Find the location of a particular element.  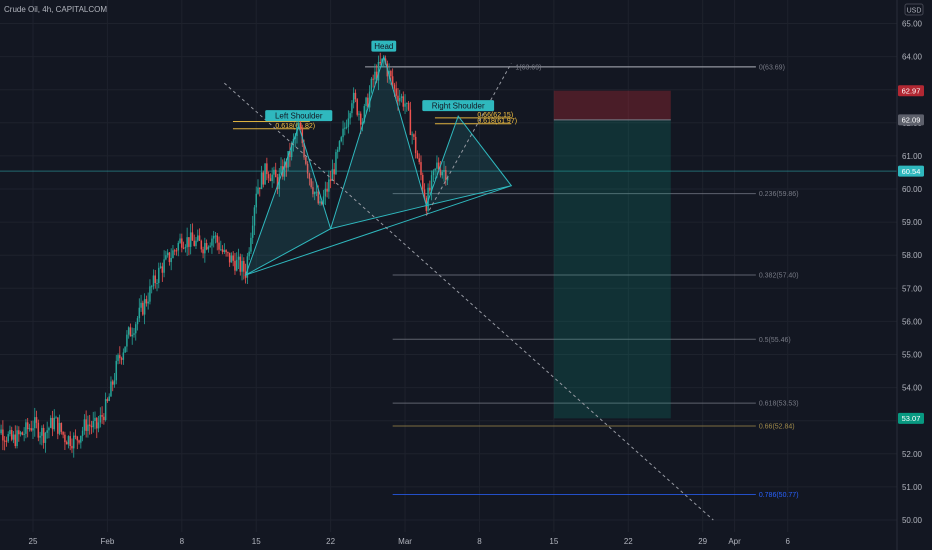

price-tick-label: 64.00 is located at coordinates (912, 57).